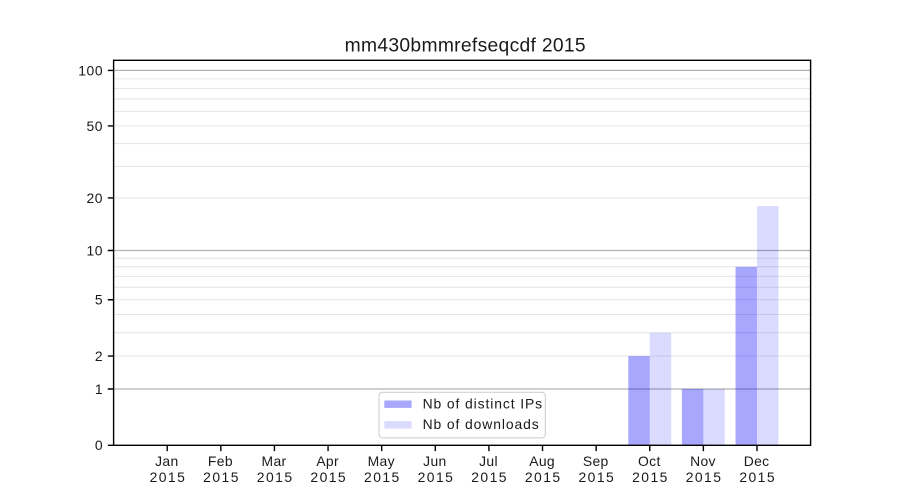 The width and height of the screenshot is (900, 500). What do you see at coordinates (596, 461) in the screenshot?
I see `svg-text: Sep` at bounding box center [596, 461].